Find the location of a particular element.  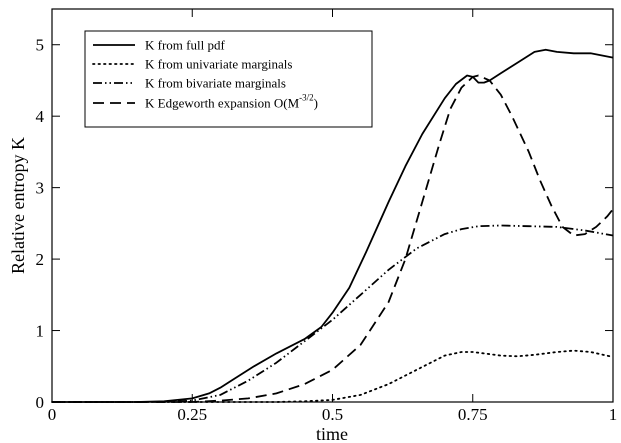

legend-label-edgeworth-close: ) is located at coordinates (316, 103).